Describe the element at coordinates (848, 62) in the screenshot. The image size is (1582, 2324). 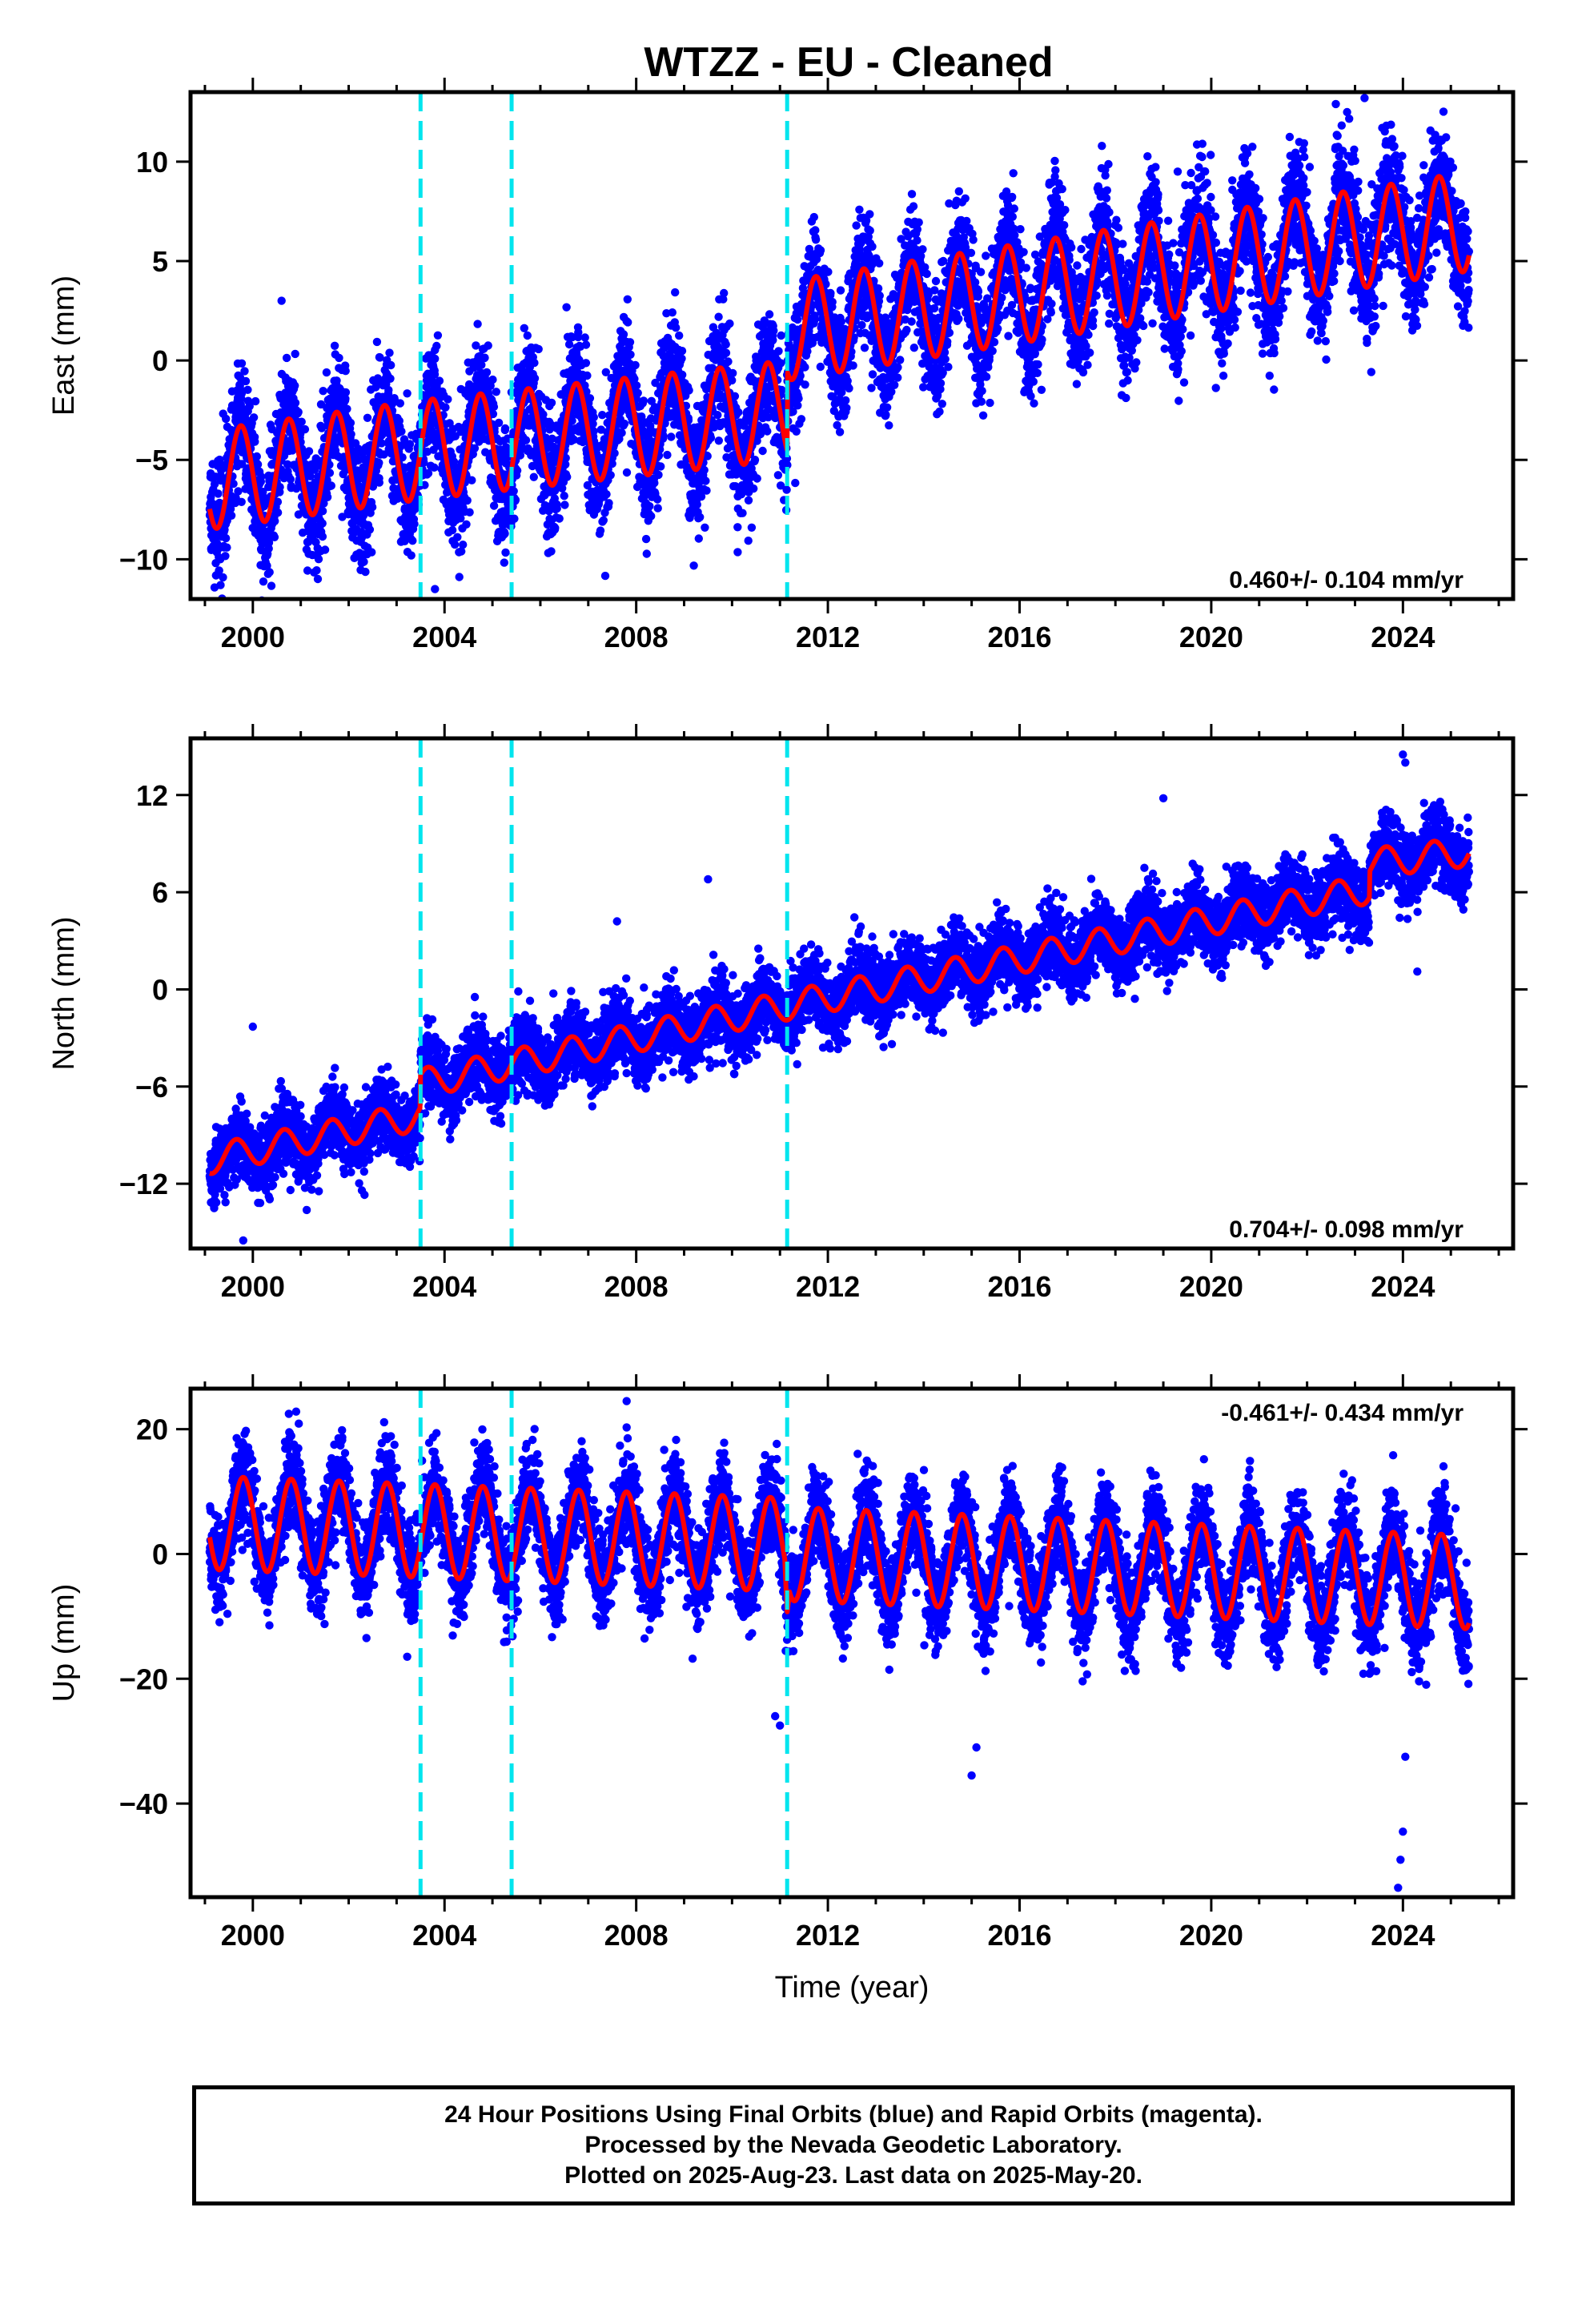
I see `figure-title: WTZZ - EU - Cleaned` at that location.